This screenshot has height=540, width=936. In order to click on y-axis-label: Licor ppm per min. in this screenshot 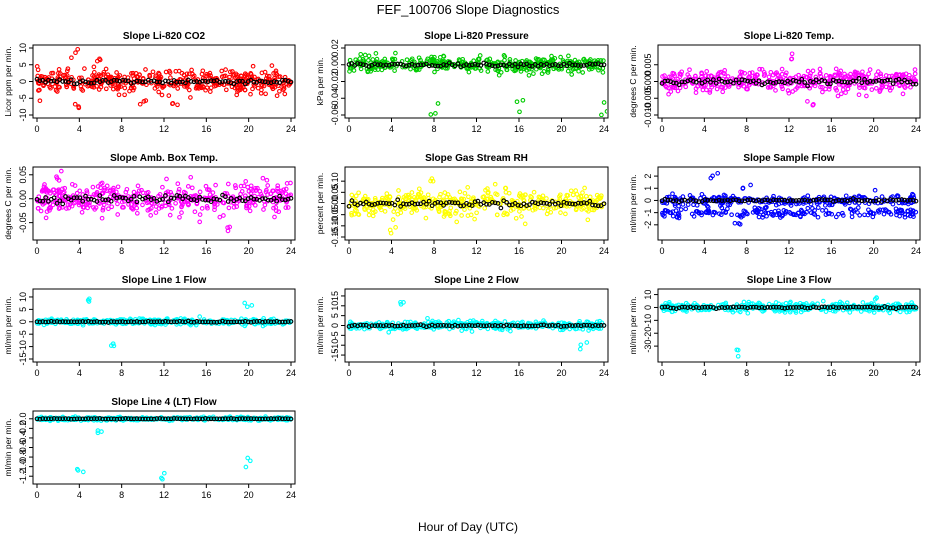, I will do `click(8, 81)`.